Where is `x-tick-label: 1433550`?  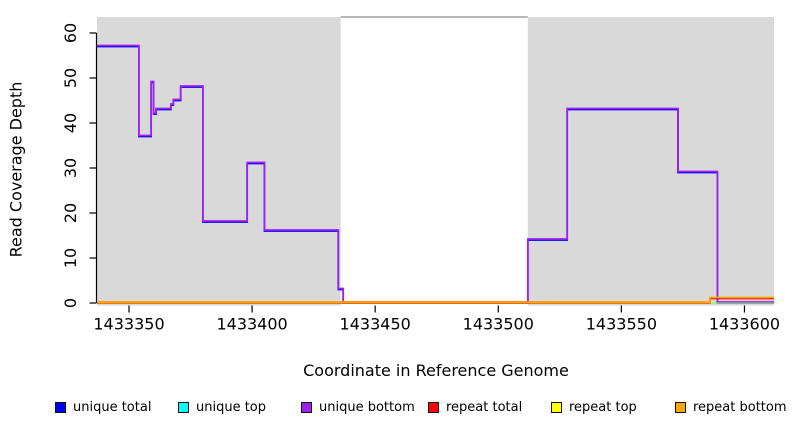 x-tick-label: 1433550 is located at coordinates (621, 324).